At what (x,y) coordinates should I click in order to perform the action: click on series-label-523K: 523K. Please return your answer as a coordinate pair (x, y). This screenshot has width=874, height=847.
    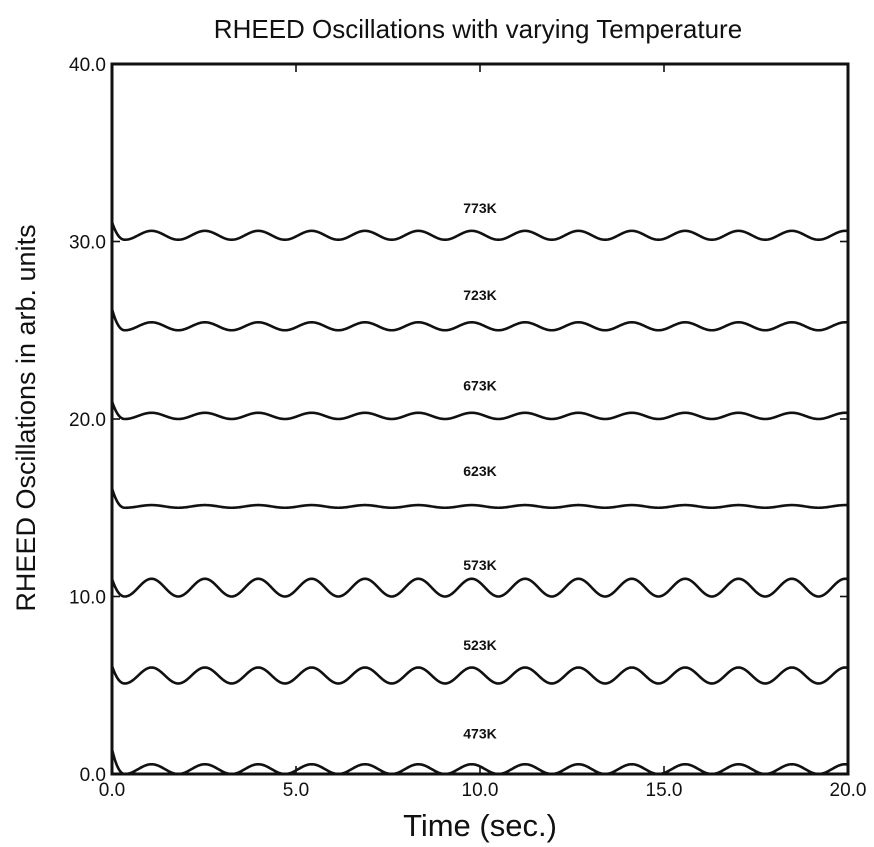
    Looking at the image, I should click on (479, 645).